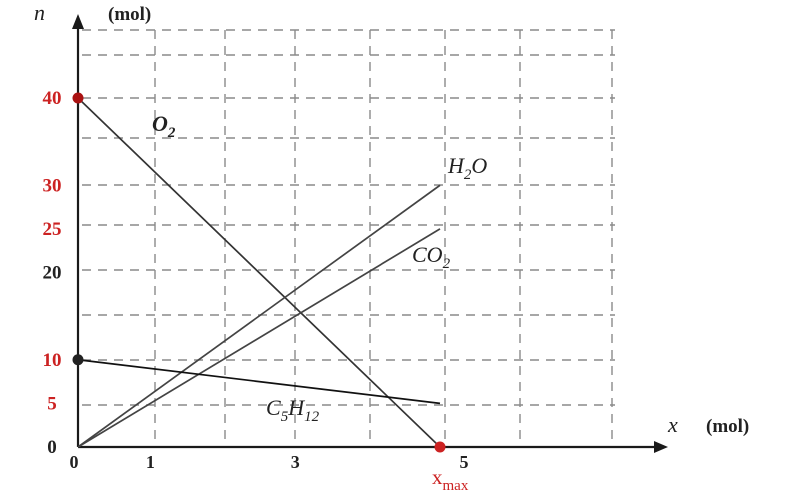  I want to click on series-label-1: H2O, so click(467, 168).